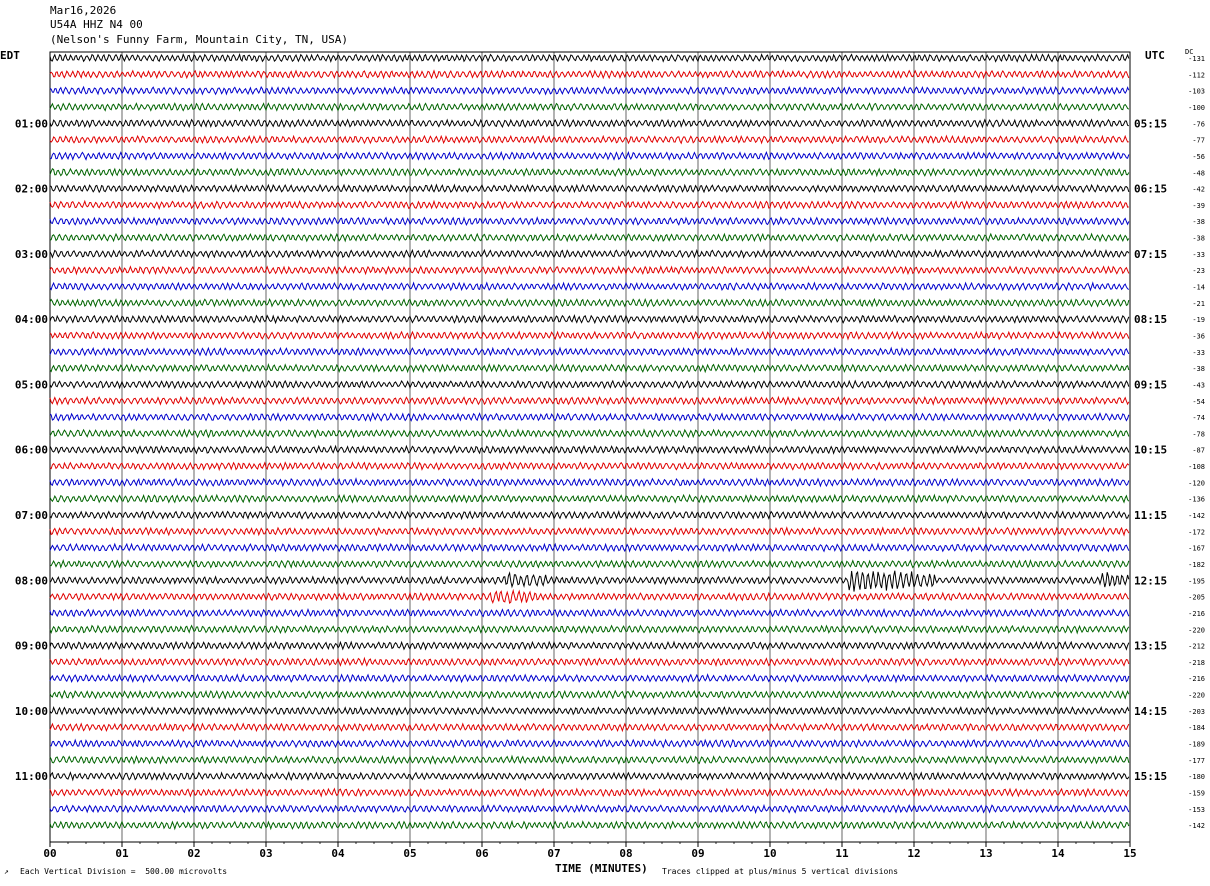  Describe the element at coordinates (49, 853) in the screenshot. I see `x-tick-label: 00` at that location.